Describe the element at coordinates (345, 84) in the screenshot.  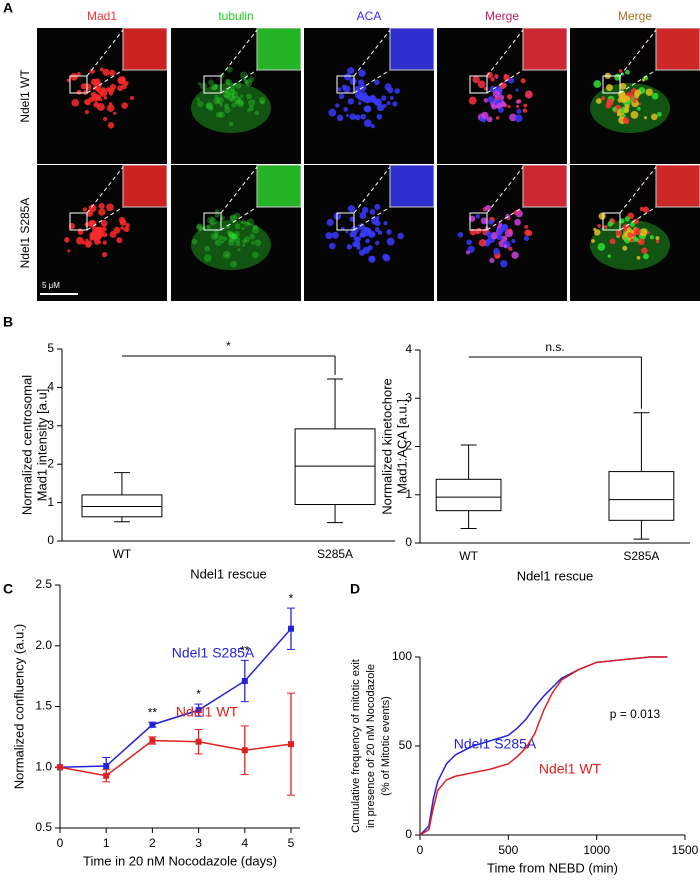
I see `roi-box` at that location.